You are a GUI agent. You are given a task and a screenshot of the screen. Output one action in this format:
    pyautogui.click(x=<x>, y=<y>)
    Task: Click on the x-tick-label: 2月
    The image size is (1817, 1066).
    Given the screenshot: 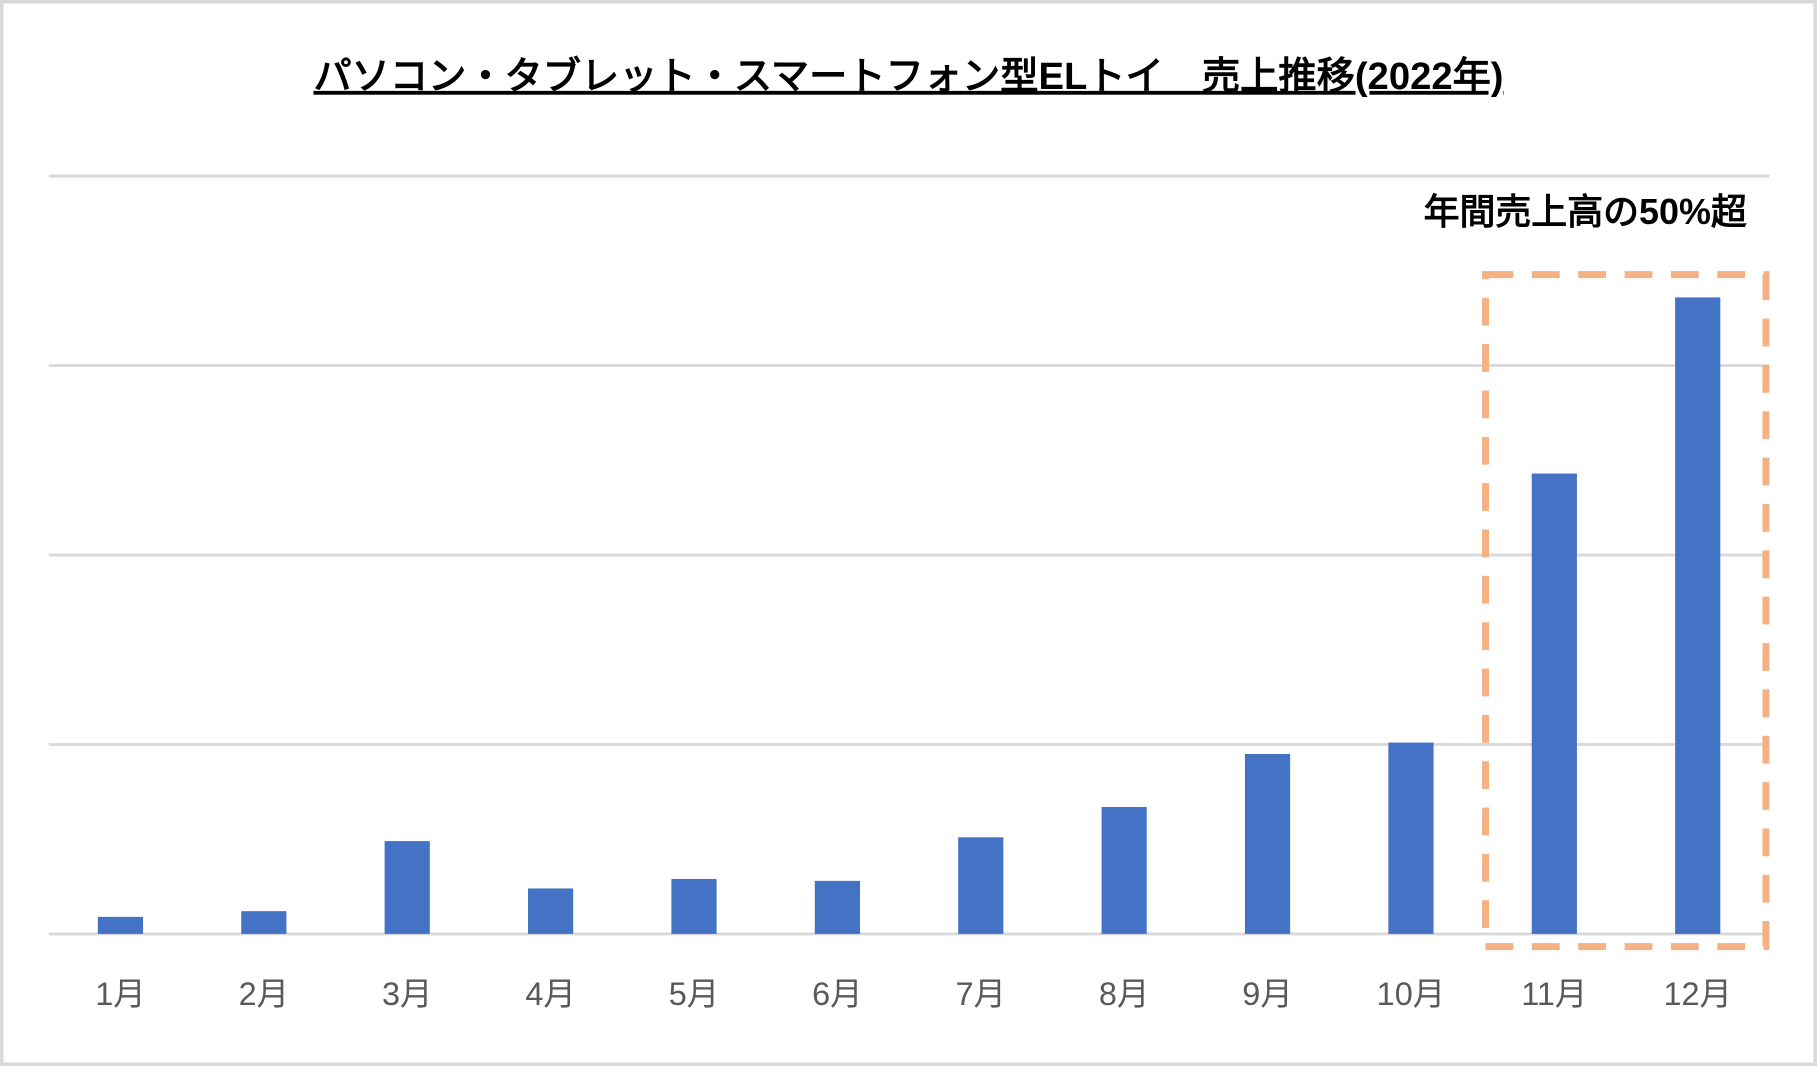 What is the action you would take?
    pyautogui.click(x=264, y=994)
    